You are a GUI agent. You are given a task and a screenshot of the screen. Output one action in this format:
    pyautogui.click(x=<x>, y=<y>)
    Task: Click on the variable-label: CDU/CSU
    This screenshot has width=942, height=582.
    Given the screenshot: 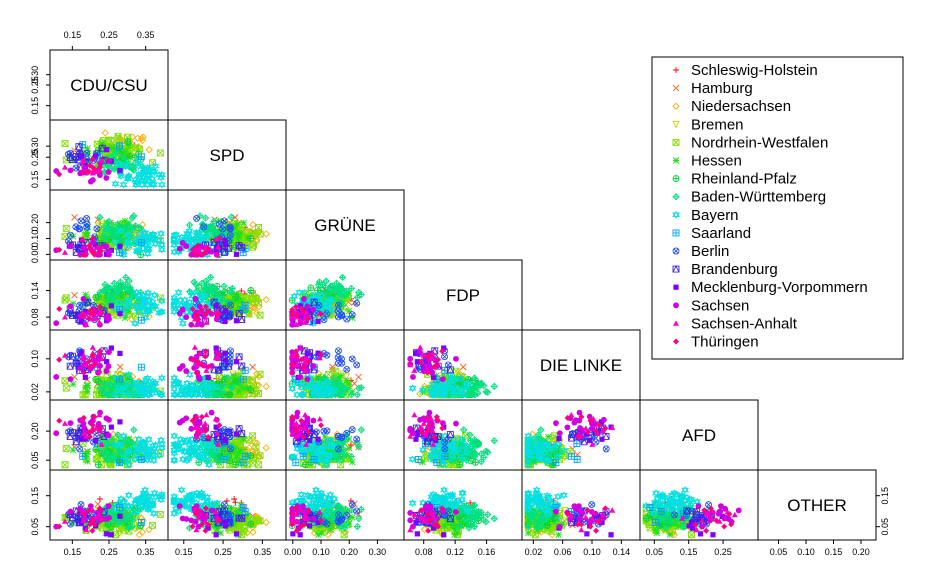 What is the action you would take?
    pyautogui.click(x=108, y=85)
    